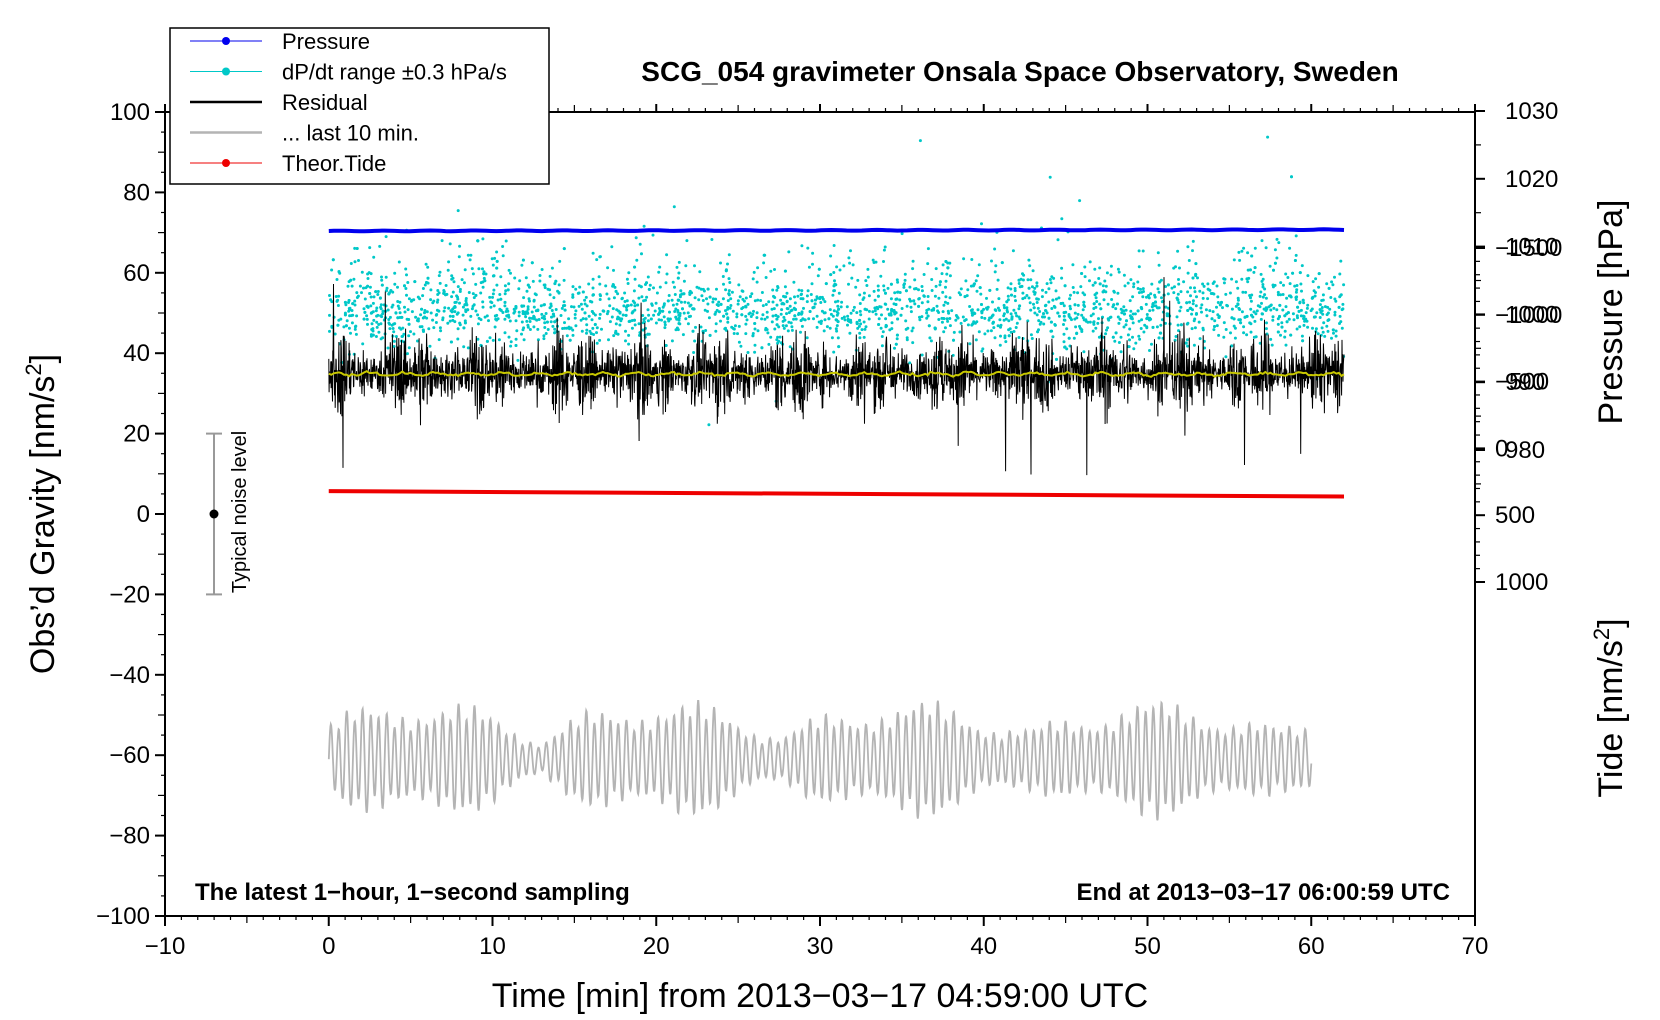 Image resolution: width=1660 pixels, height=1020 pixels. Describe the element at coordinates (1531, 179) in the screenshot. I see `pressure-tick-label: 1020` at that location.